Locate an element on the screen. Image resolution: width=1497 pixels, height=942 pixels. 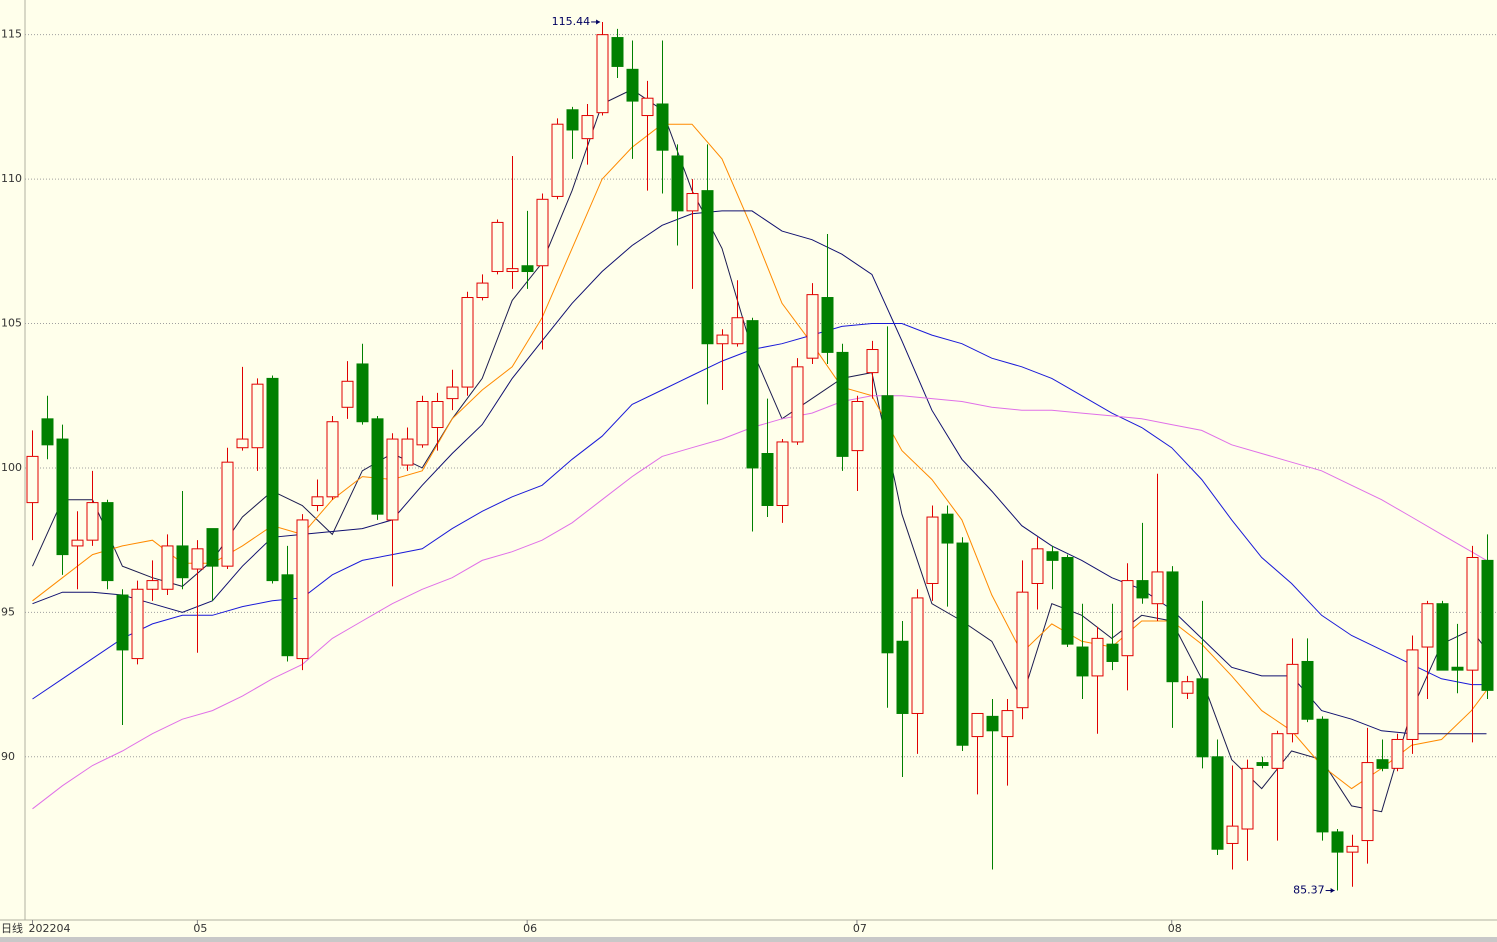
x-tick-label: 07 is located at coordinates (860, 928).